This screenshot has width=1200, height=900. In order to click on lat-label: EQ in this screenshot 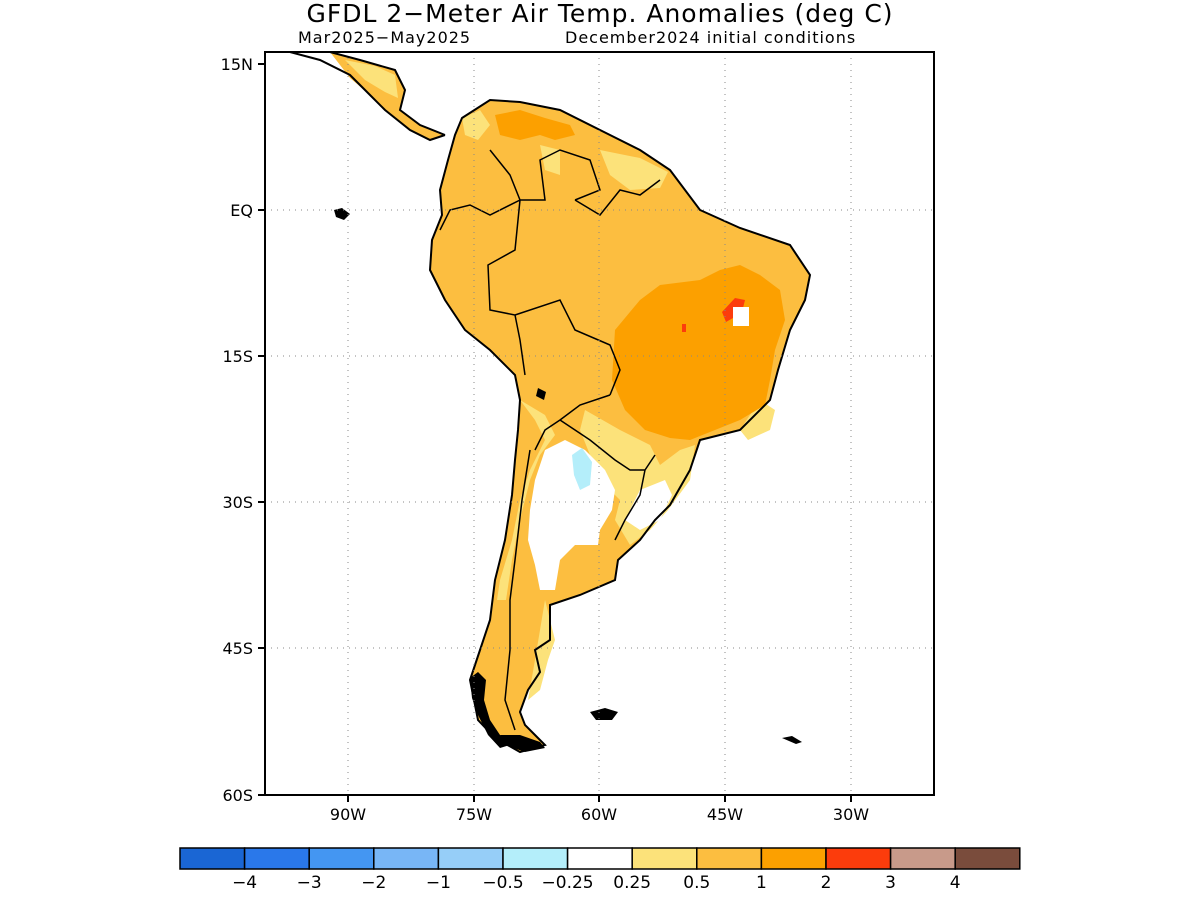, I will do `click(241, 210)`.